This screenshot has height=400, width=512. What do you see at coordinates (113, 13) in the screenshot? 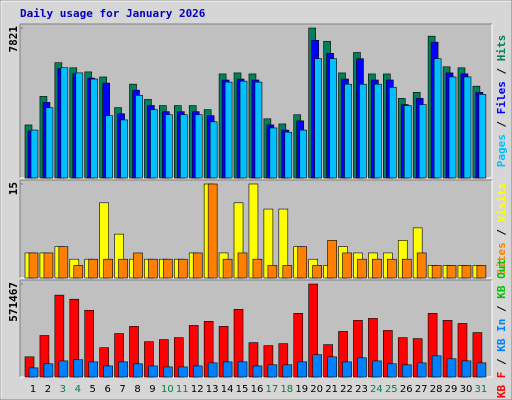
I see `chart-title: Daily usage for January 2026` at bounding box center [113, 13].